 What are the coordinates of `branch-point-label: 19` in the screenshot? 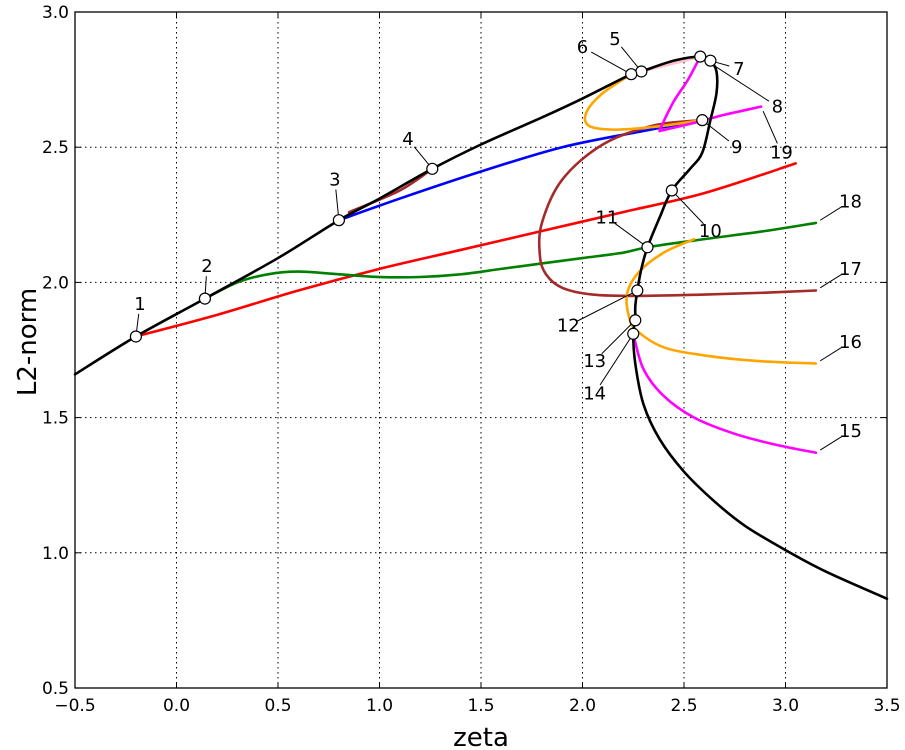 It's located at (781, 153).